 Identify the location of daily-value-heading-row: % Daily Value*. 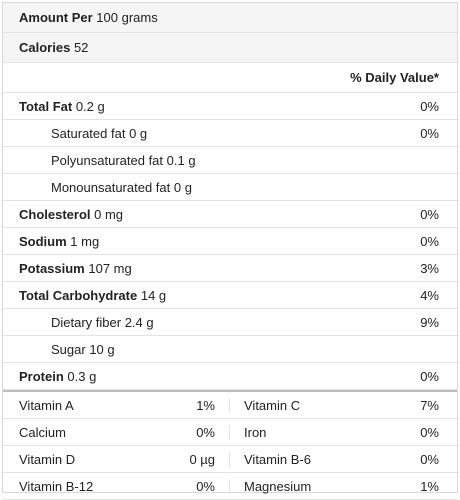
(230, 78).